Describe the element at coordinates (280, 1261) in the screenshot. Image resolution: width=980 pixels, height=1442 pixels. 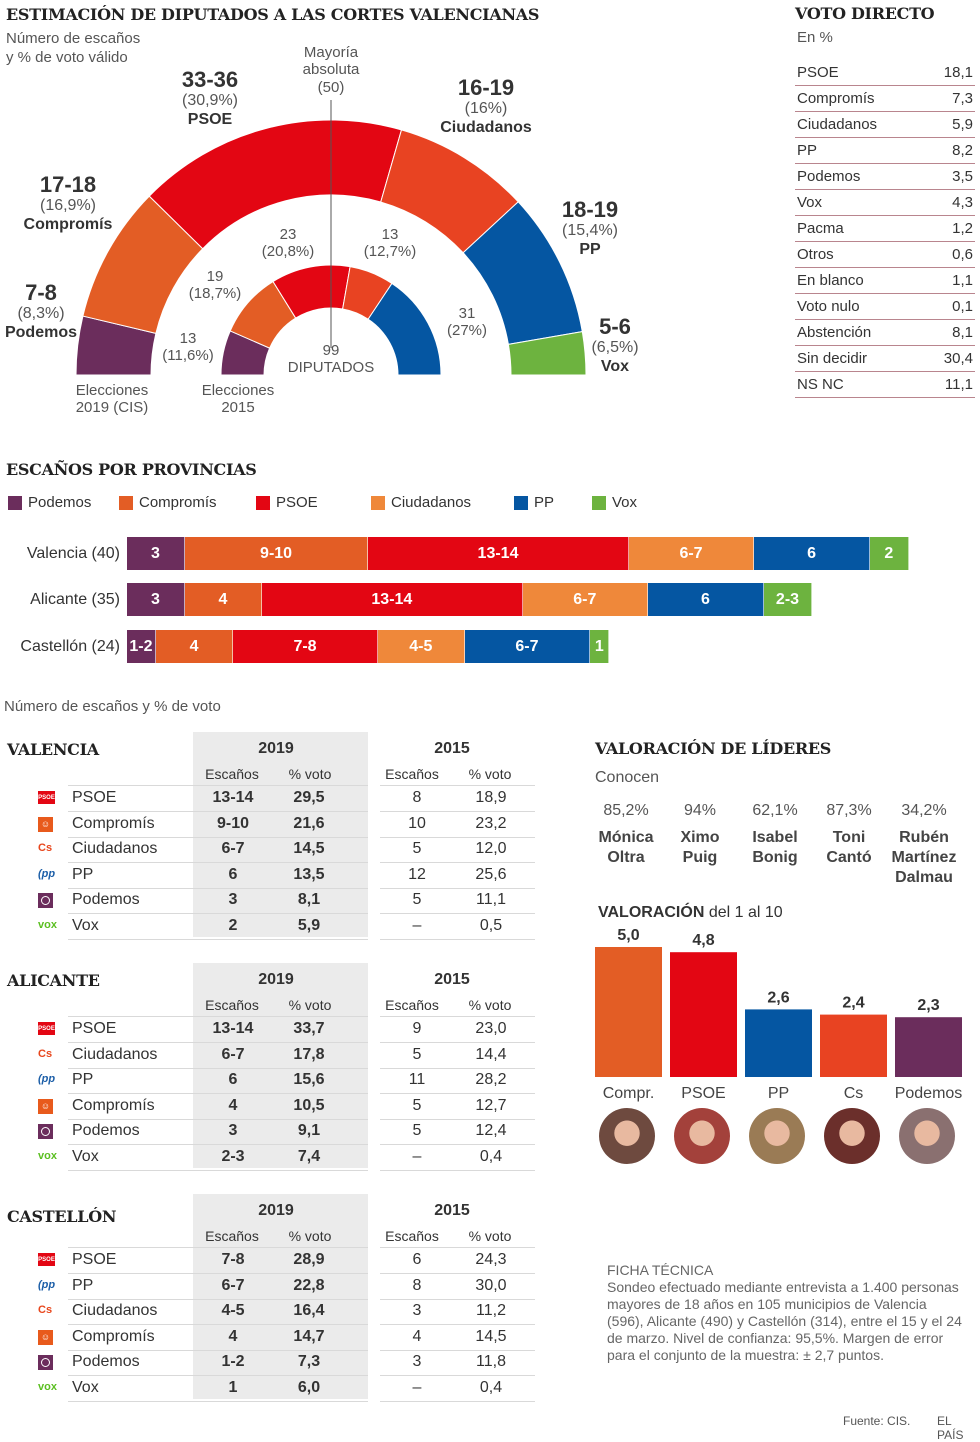
I see `table-row: PSOE PSOE 7-8 28,9 6 24,3` at that location.